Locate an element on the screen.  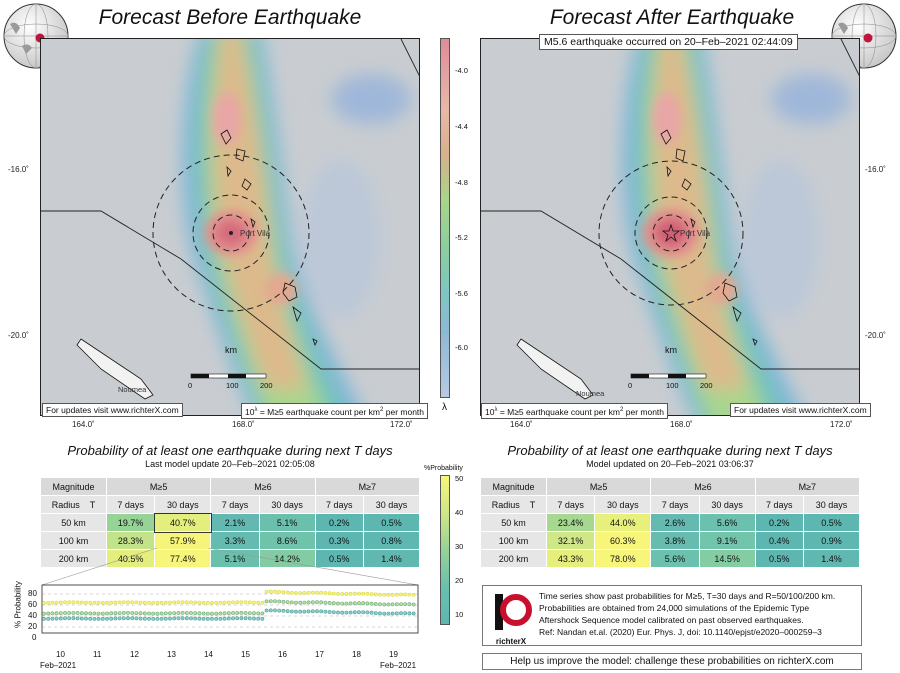
table-cell: 5.6% is located at coordinates (727, 522).